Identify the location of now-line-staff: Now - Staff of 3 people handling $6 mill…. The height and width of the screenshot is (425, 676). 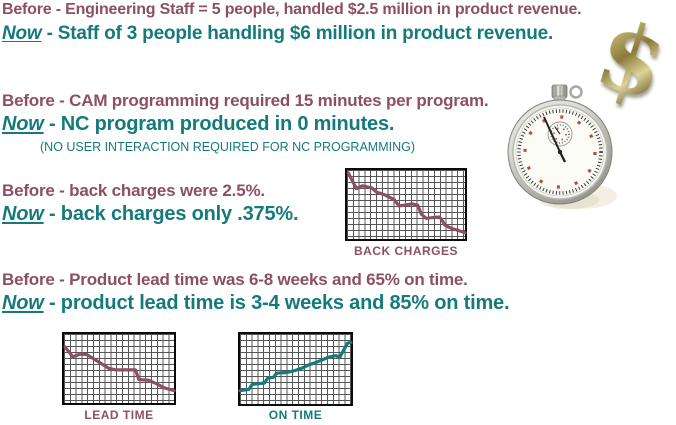
(277, 34).